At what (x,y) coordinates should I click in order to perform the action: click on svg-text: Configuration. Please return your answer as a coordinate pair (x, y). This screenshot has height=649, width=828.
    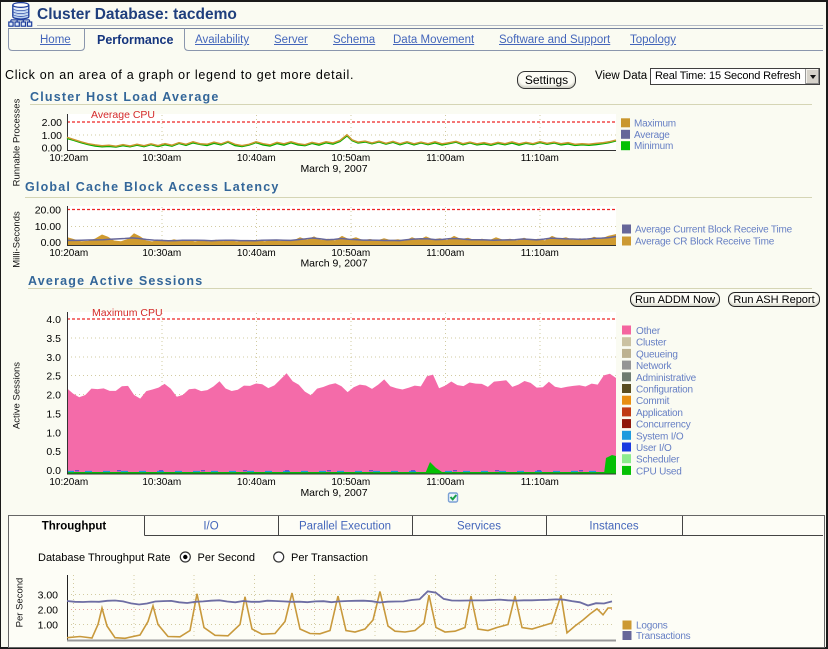
    Looking at the image, I should click on (664, 390).